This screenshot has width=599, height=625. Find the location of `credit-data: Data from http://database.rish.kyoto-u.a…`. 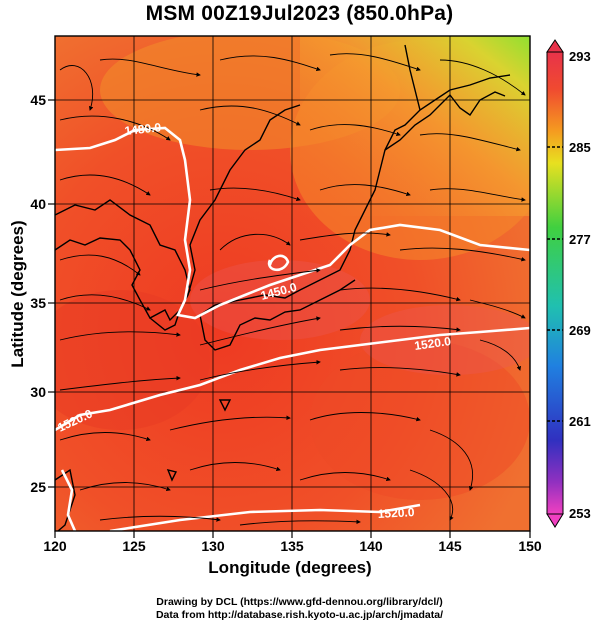

credit-data: Data from http://database.rish.kyoto-u.a… is located at coordinates (299, 615).